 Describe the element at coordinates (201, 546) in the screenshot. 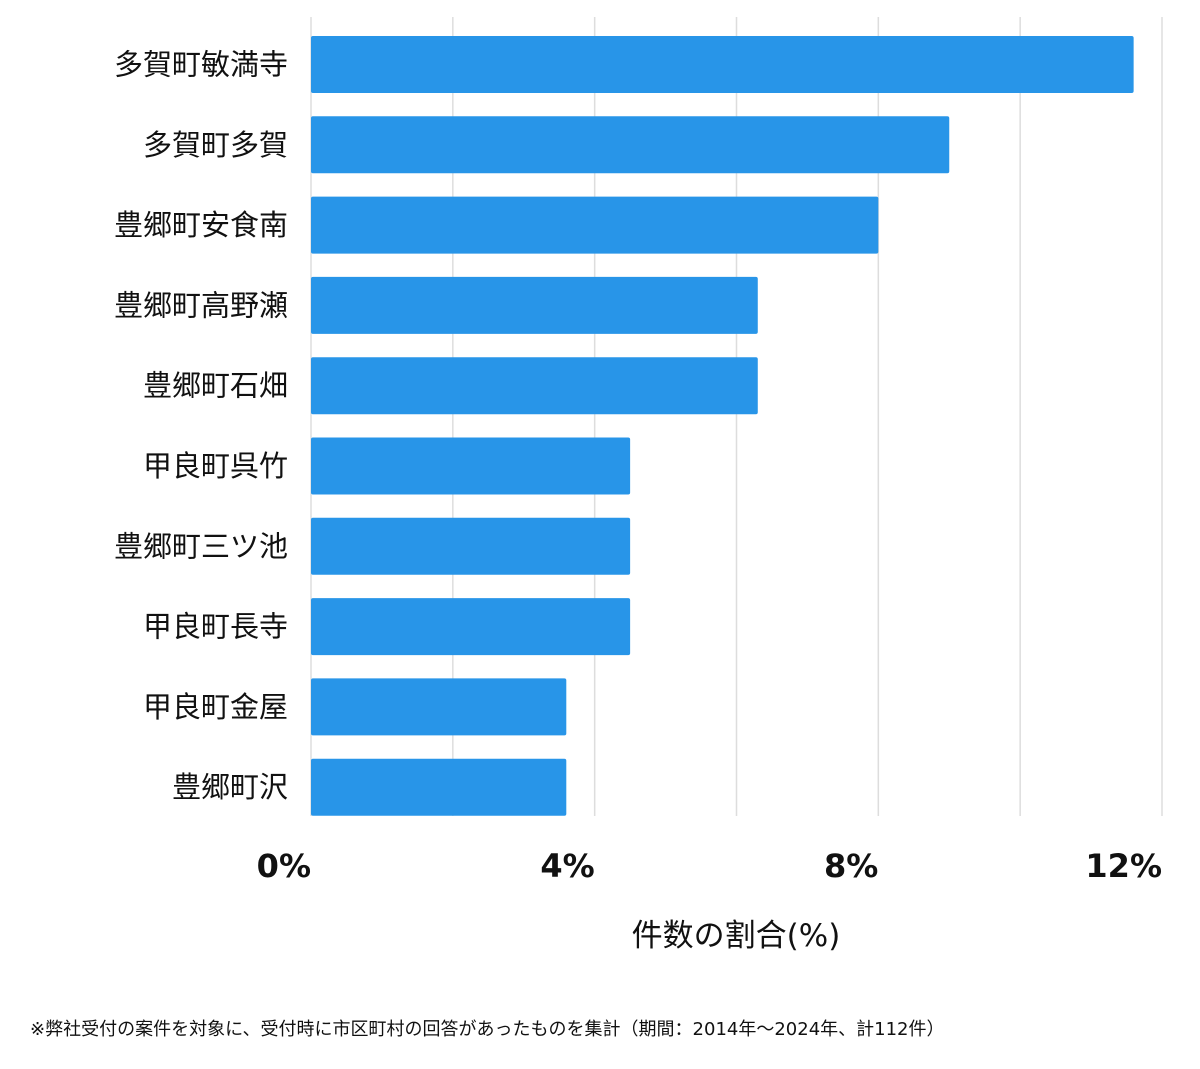

I see `category-label-6: 豊郷町三ツ池` at that location.